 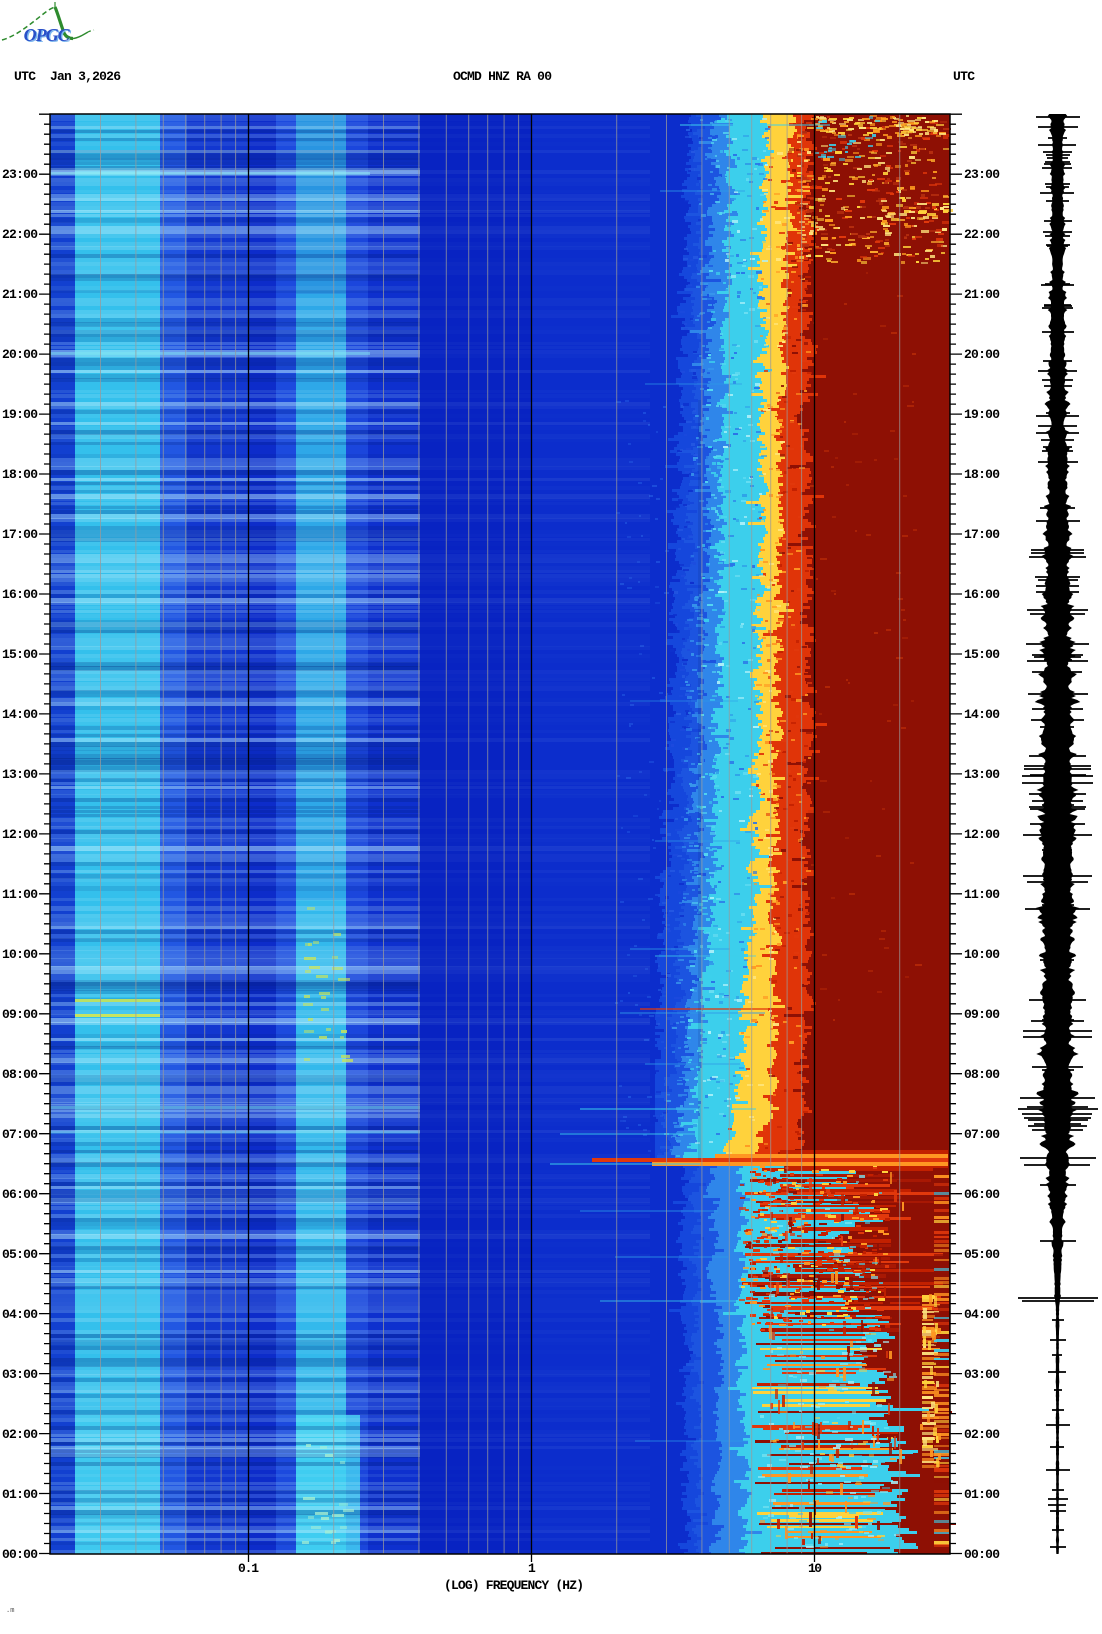 What do you see at coordinates (502, 76) in the screenshot?
I see `svg-text: OCMD HNZ RA 00` at bounding box center [502, 76].